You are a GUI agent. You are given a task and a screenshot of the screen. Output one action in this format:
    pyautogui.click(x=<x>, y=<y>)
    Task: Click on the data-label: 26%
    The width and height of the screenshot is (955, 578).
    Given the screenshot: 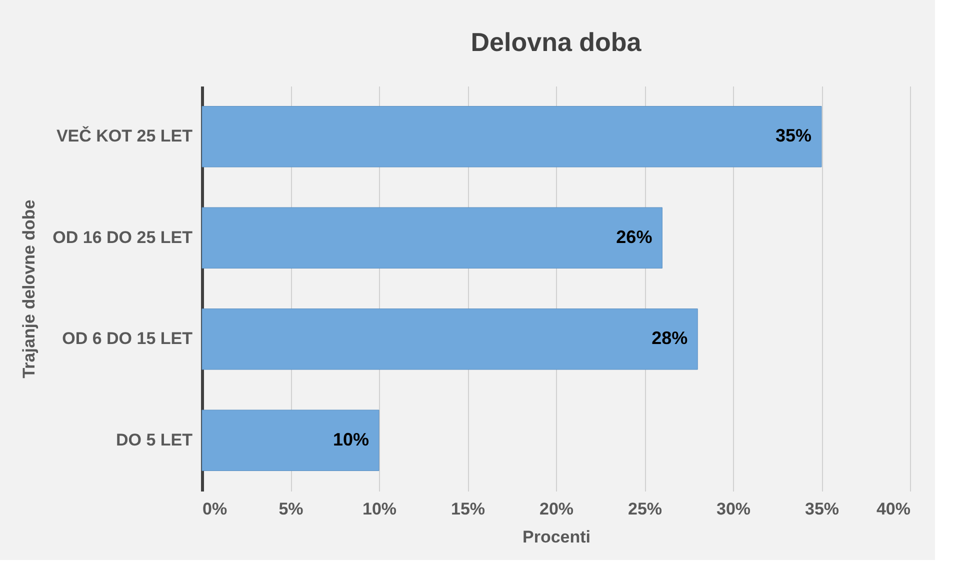 What is the action you would take?
    pyautogui.click(x=634, y=236)
    